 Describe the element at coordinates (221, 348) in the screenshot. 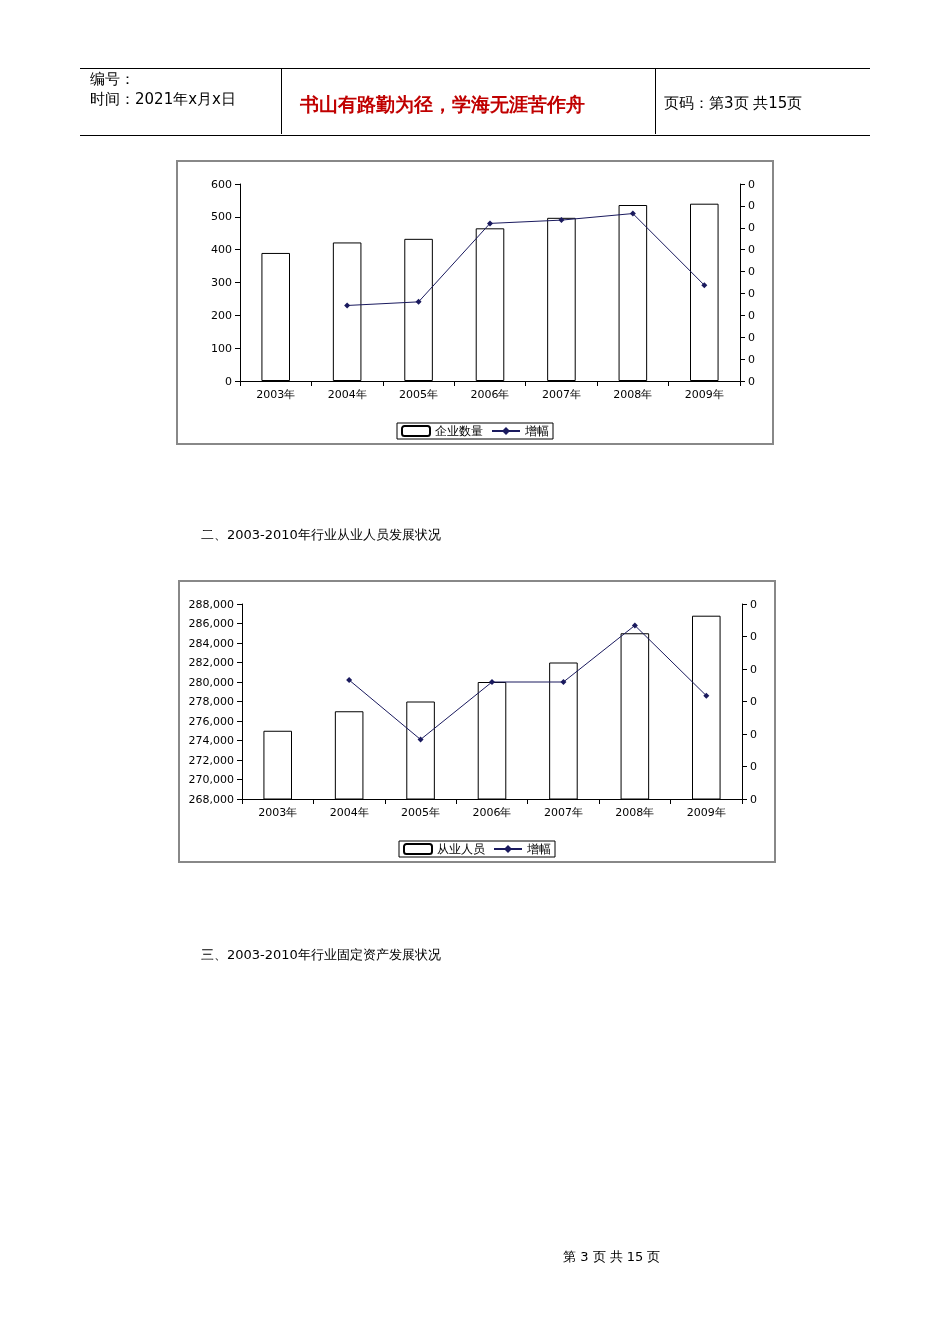

I see `y-tick-label: 100` at that location.